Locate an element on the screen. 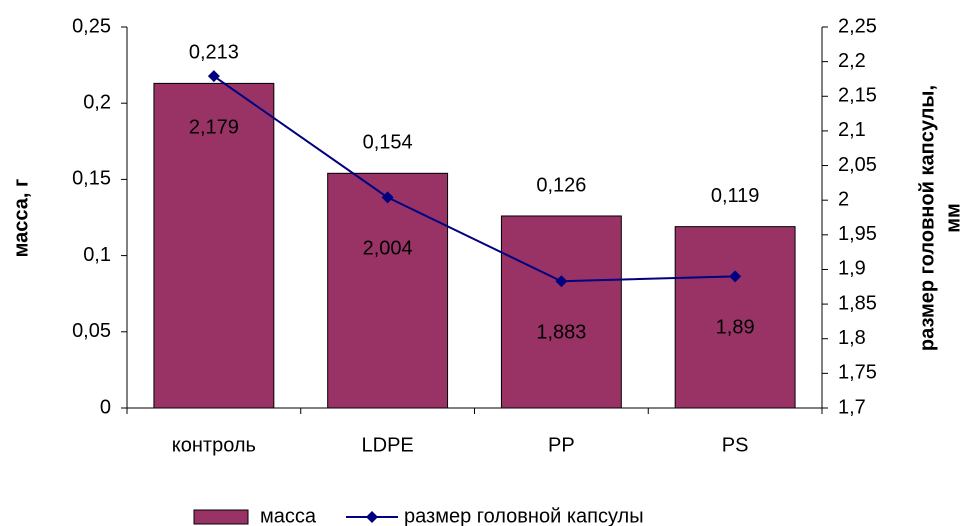 Image resolution: width=971 pixels, height=526 pixels. line-value-label: 1,89 is located at coordinates (735, 328).